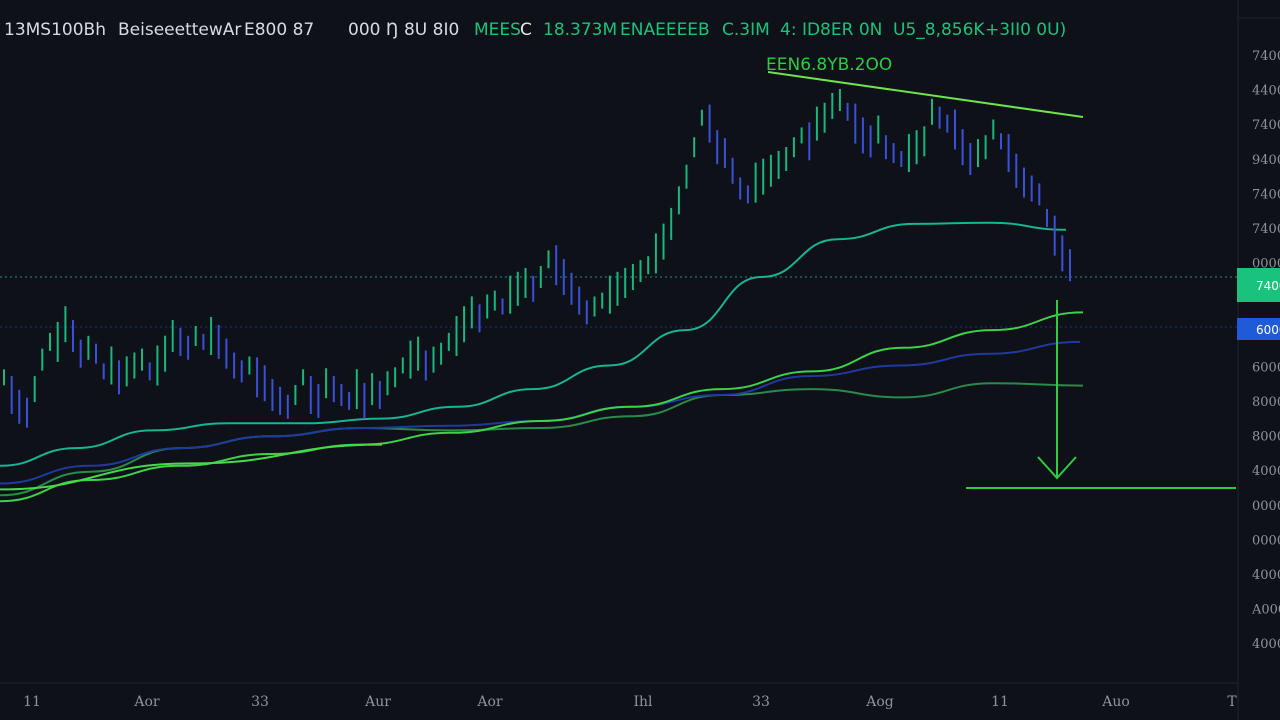  What do you see at coordinates (1266, 91) in the screenshot?
I see `y-tick-label: 4400` at bounding box center [1266, 91].